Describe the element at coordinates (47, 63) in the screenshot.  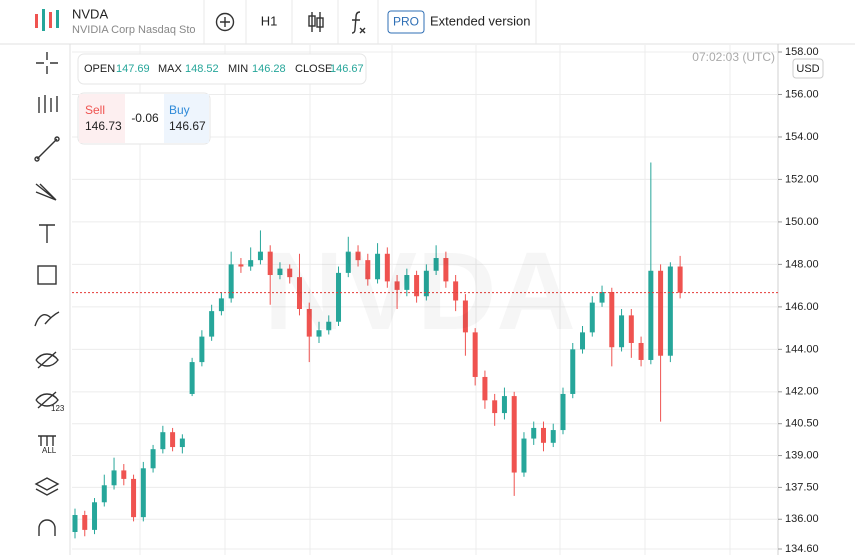
I see `crosshair-tool` at that location.